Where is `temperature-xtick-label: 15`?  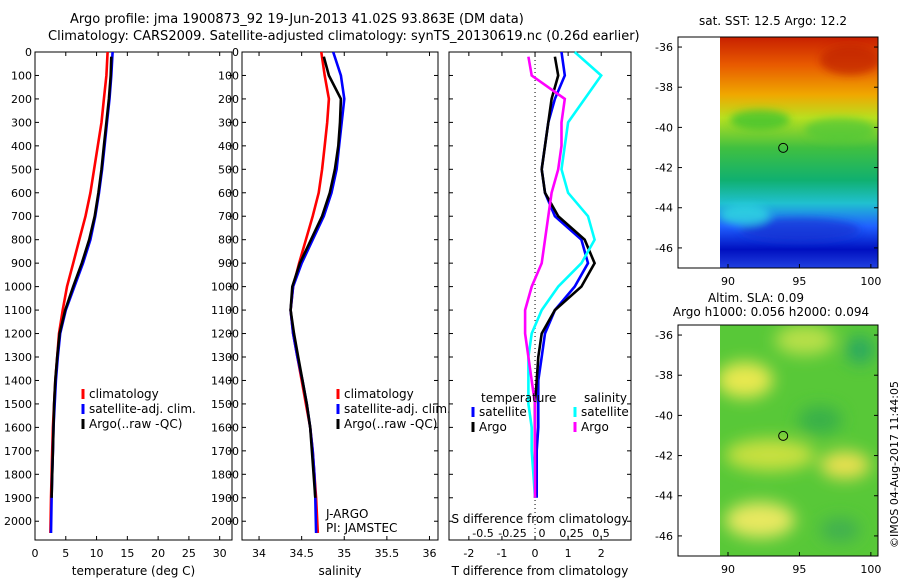 temperature-xtick-label: 15 is located at coordinates (127, 553).